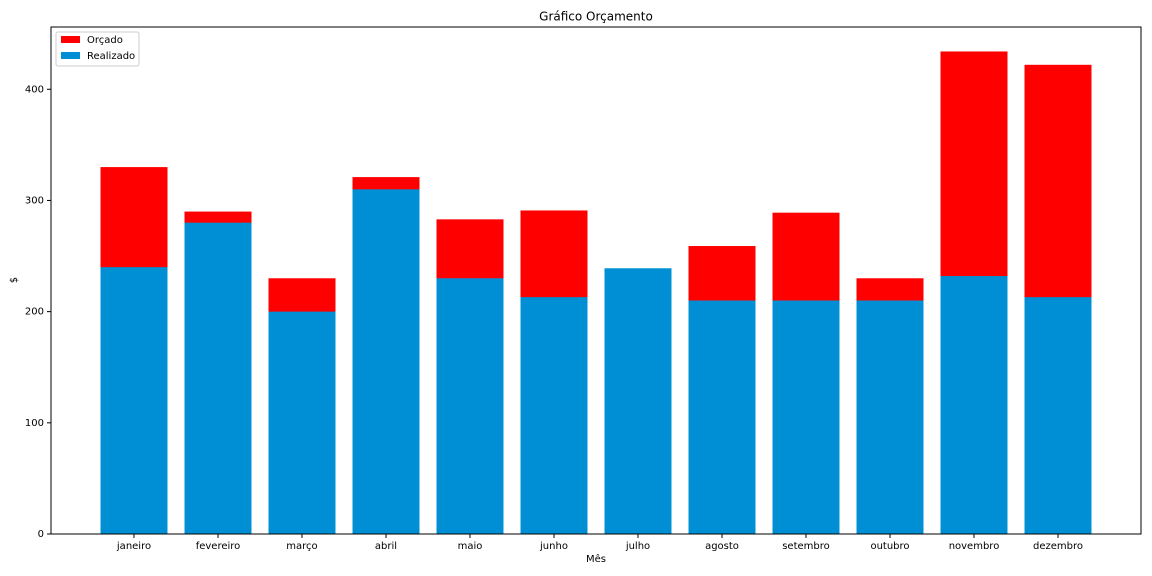  Describe the element at coordinates (301, 546) in the screenshot. I see `x-tick-label: março` at that location.